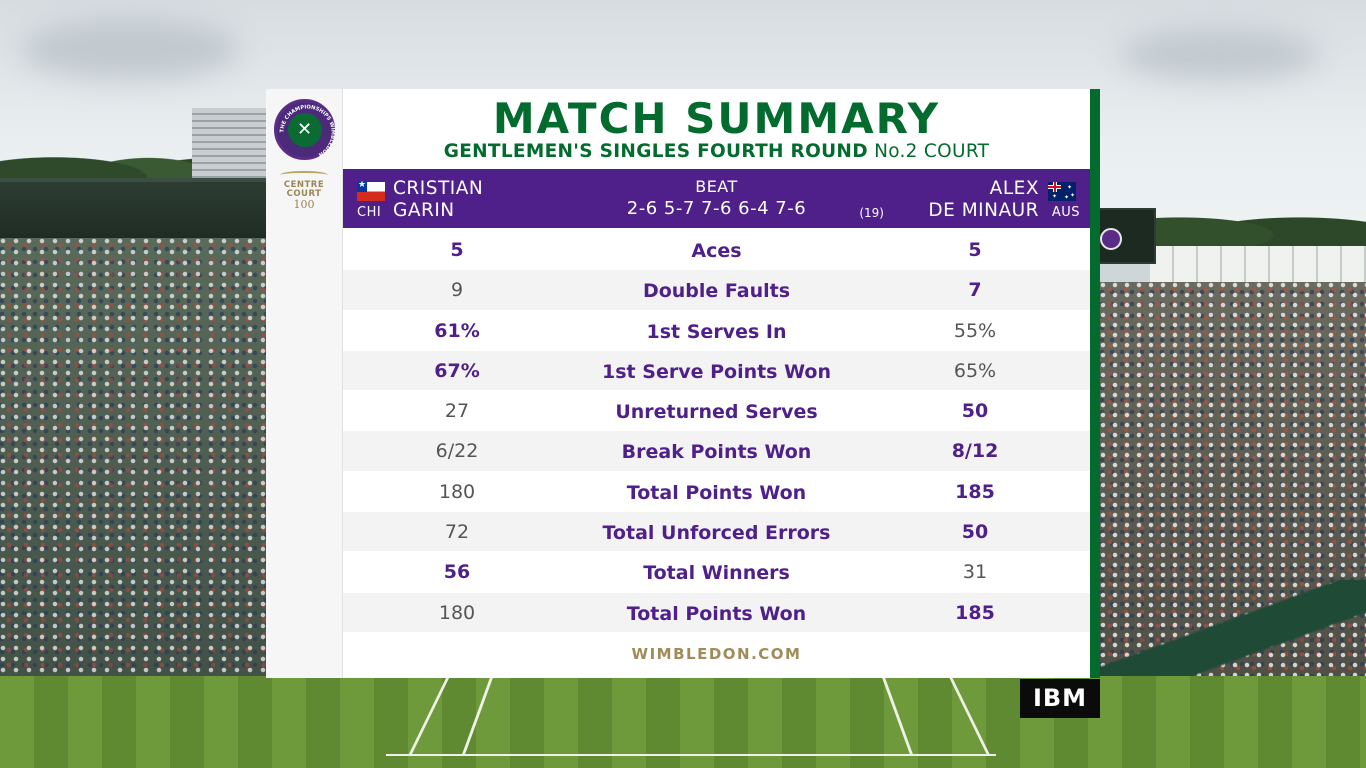  I want to click on centre-court-number: 100, so click(304, 204).